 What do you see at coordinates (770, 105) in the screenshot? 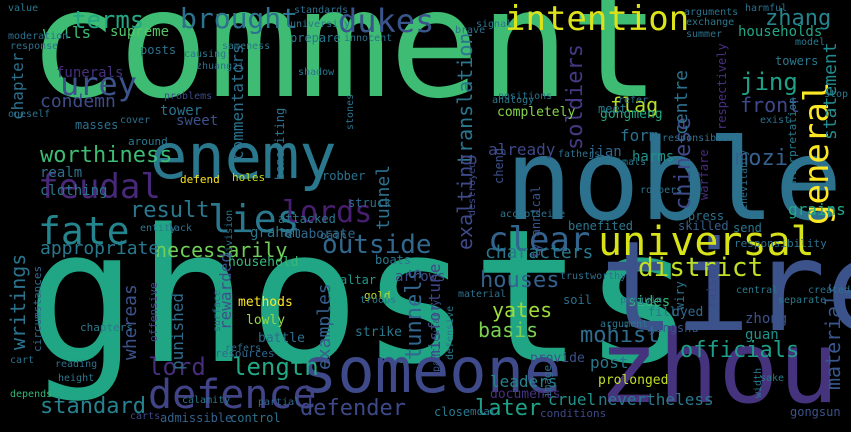
I see `word: front` at bounding box center [770, 105].